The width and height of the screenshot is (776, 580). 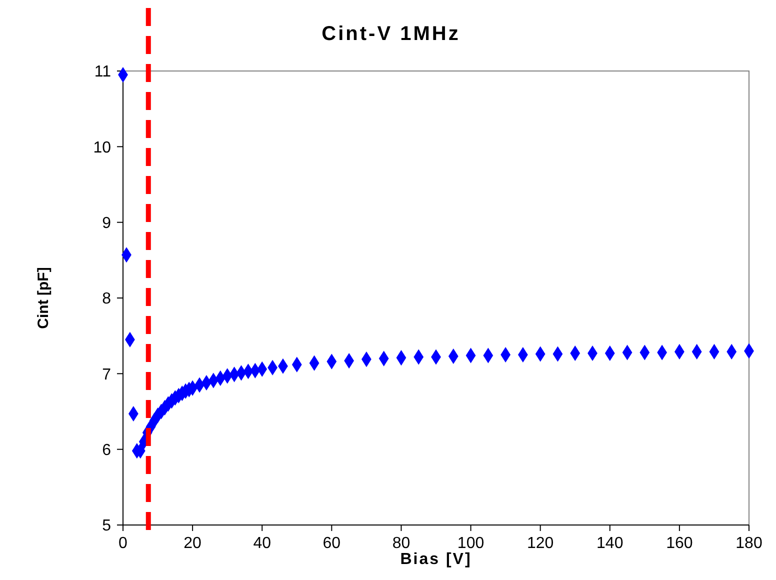 What do you see at coordinates (749, 543) in the screenshot?
I see `x-tick-label: 180` at bounding box center [749, 543].